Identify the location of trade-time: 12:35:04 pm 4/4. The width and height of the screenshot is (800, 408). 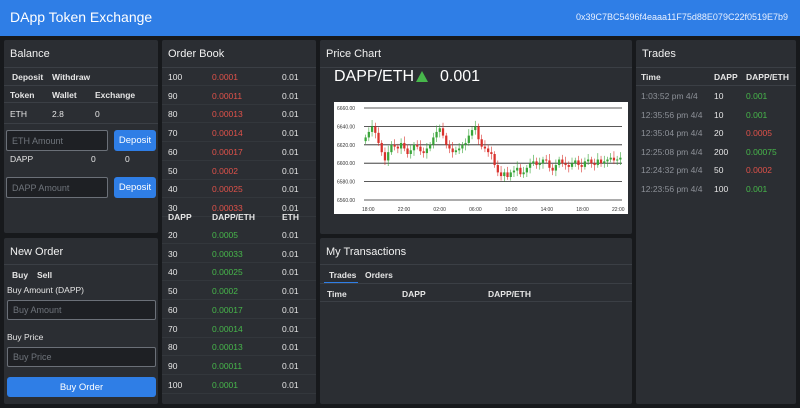
(672, 133).